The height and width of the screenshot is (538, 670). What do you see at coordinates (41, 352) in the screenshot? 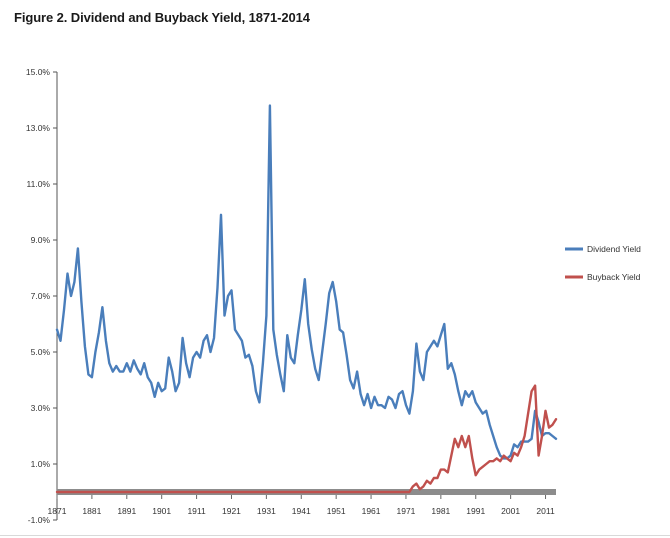
I see `y-tick-label: 5.0%` at bounding box center [41, 352].